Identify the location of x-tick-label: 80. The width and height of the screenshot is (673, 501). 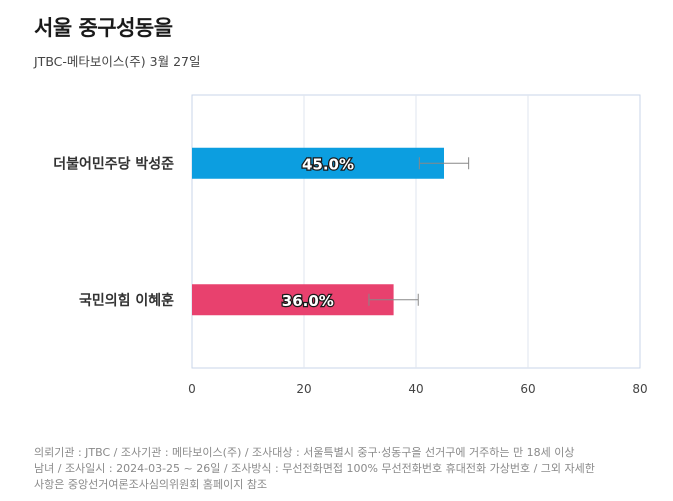
(639, 389).